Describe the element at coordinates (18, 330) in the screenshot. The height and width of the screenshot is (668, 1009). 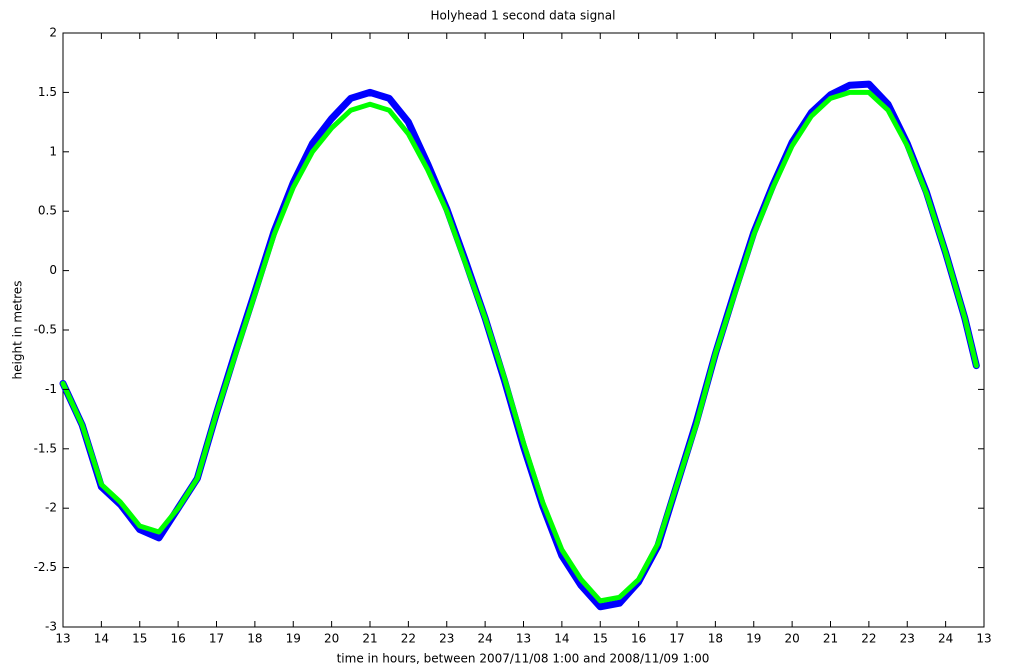
I see `y-axis-label: height in metres` at that location.